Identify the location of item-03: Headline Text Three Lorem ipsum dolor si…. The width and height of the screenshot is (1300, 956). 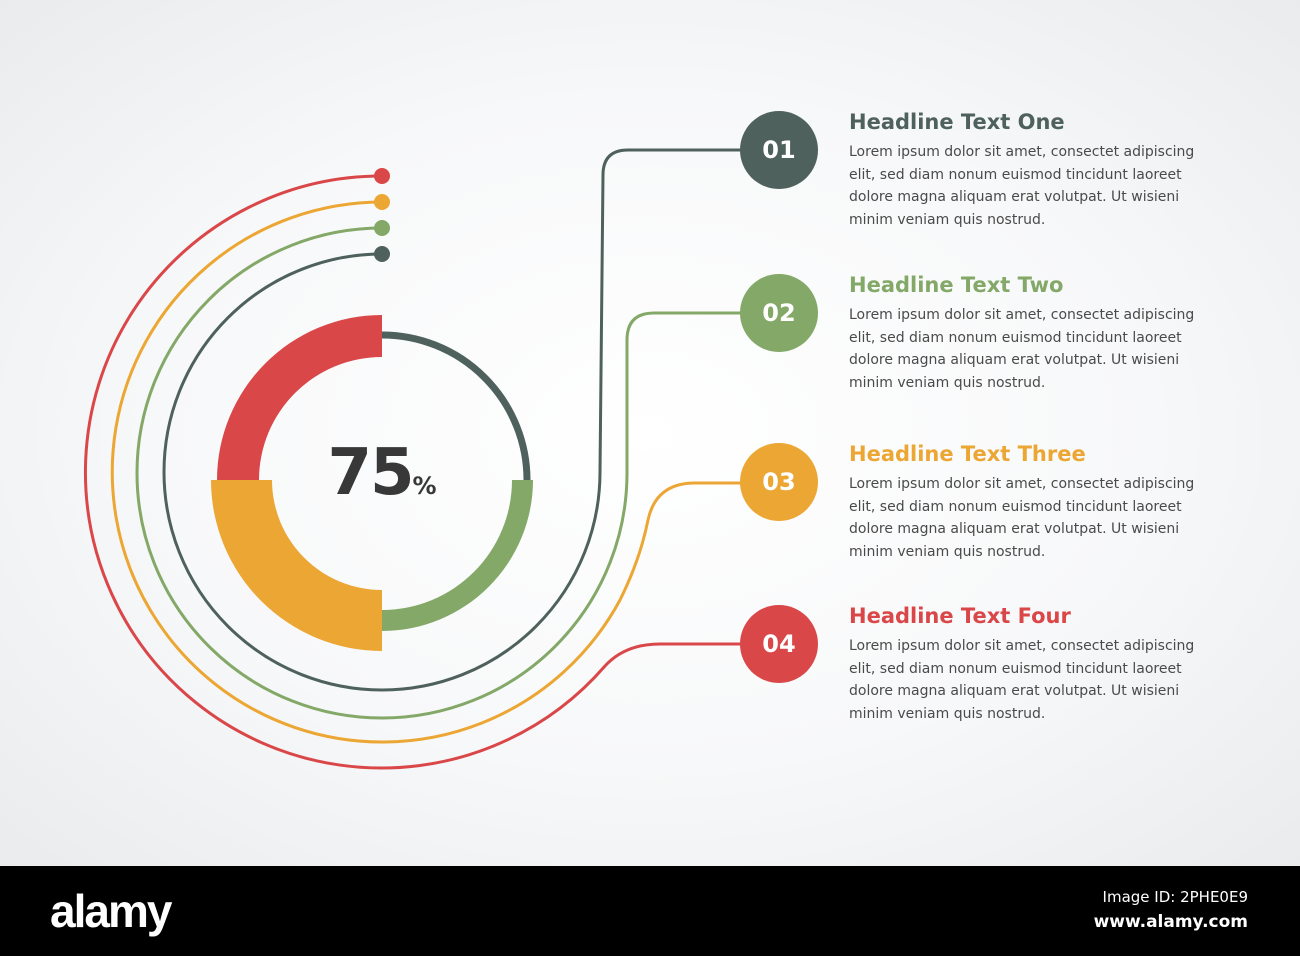
(1039, 502).